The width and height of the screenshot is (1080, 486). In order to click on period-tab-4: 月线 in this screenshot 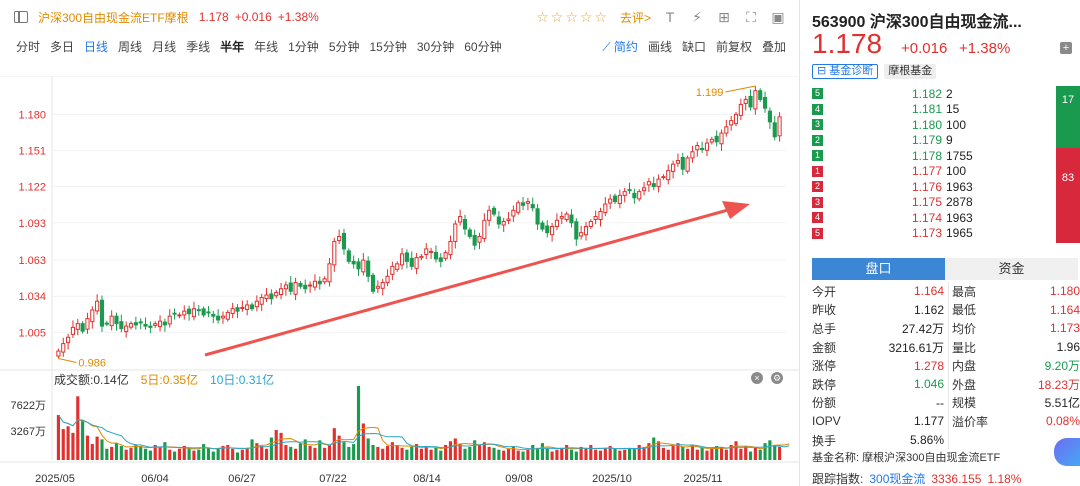, I will do `click(164, 46)`.